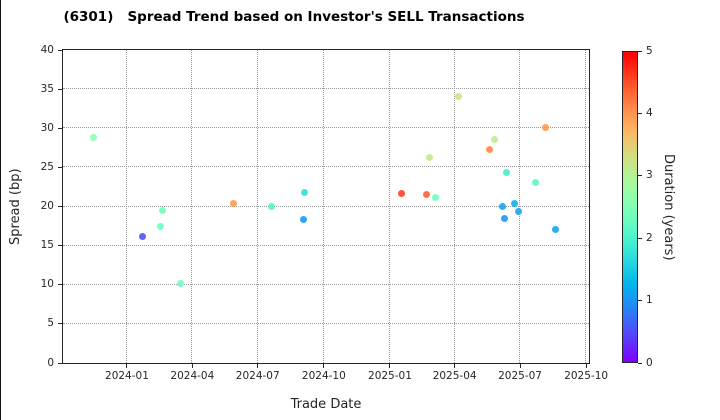  I want to click on x-tick-label: 2025-07, so click(520, 376).